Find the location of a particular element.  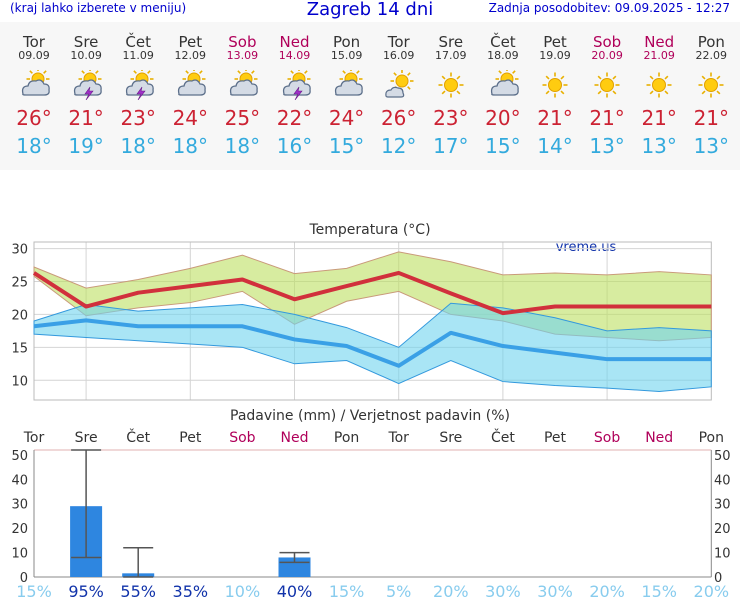

day-date: 09.09 is located at coordinates (34, 55).